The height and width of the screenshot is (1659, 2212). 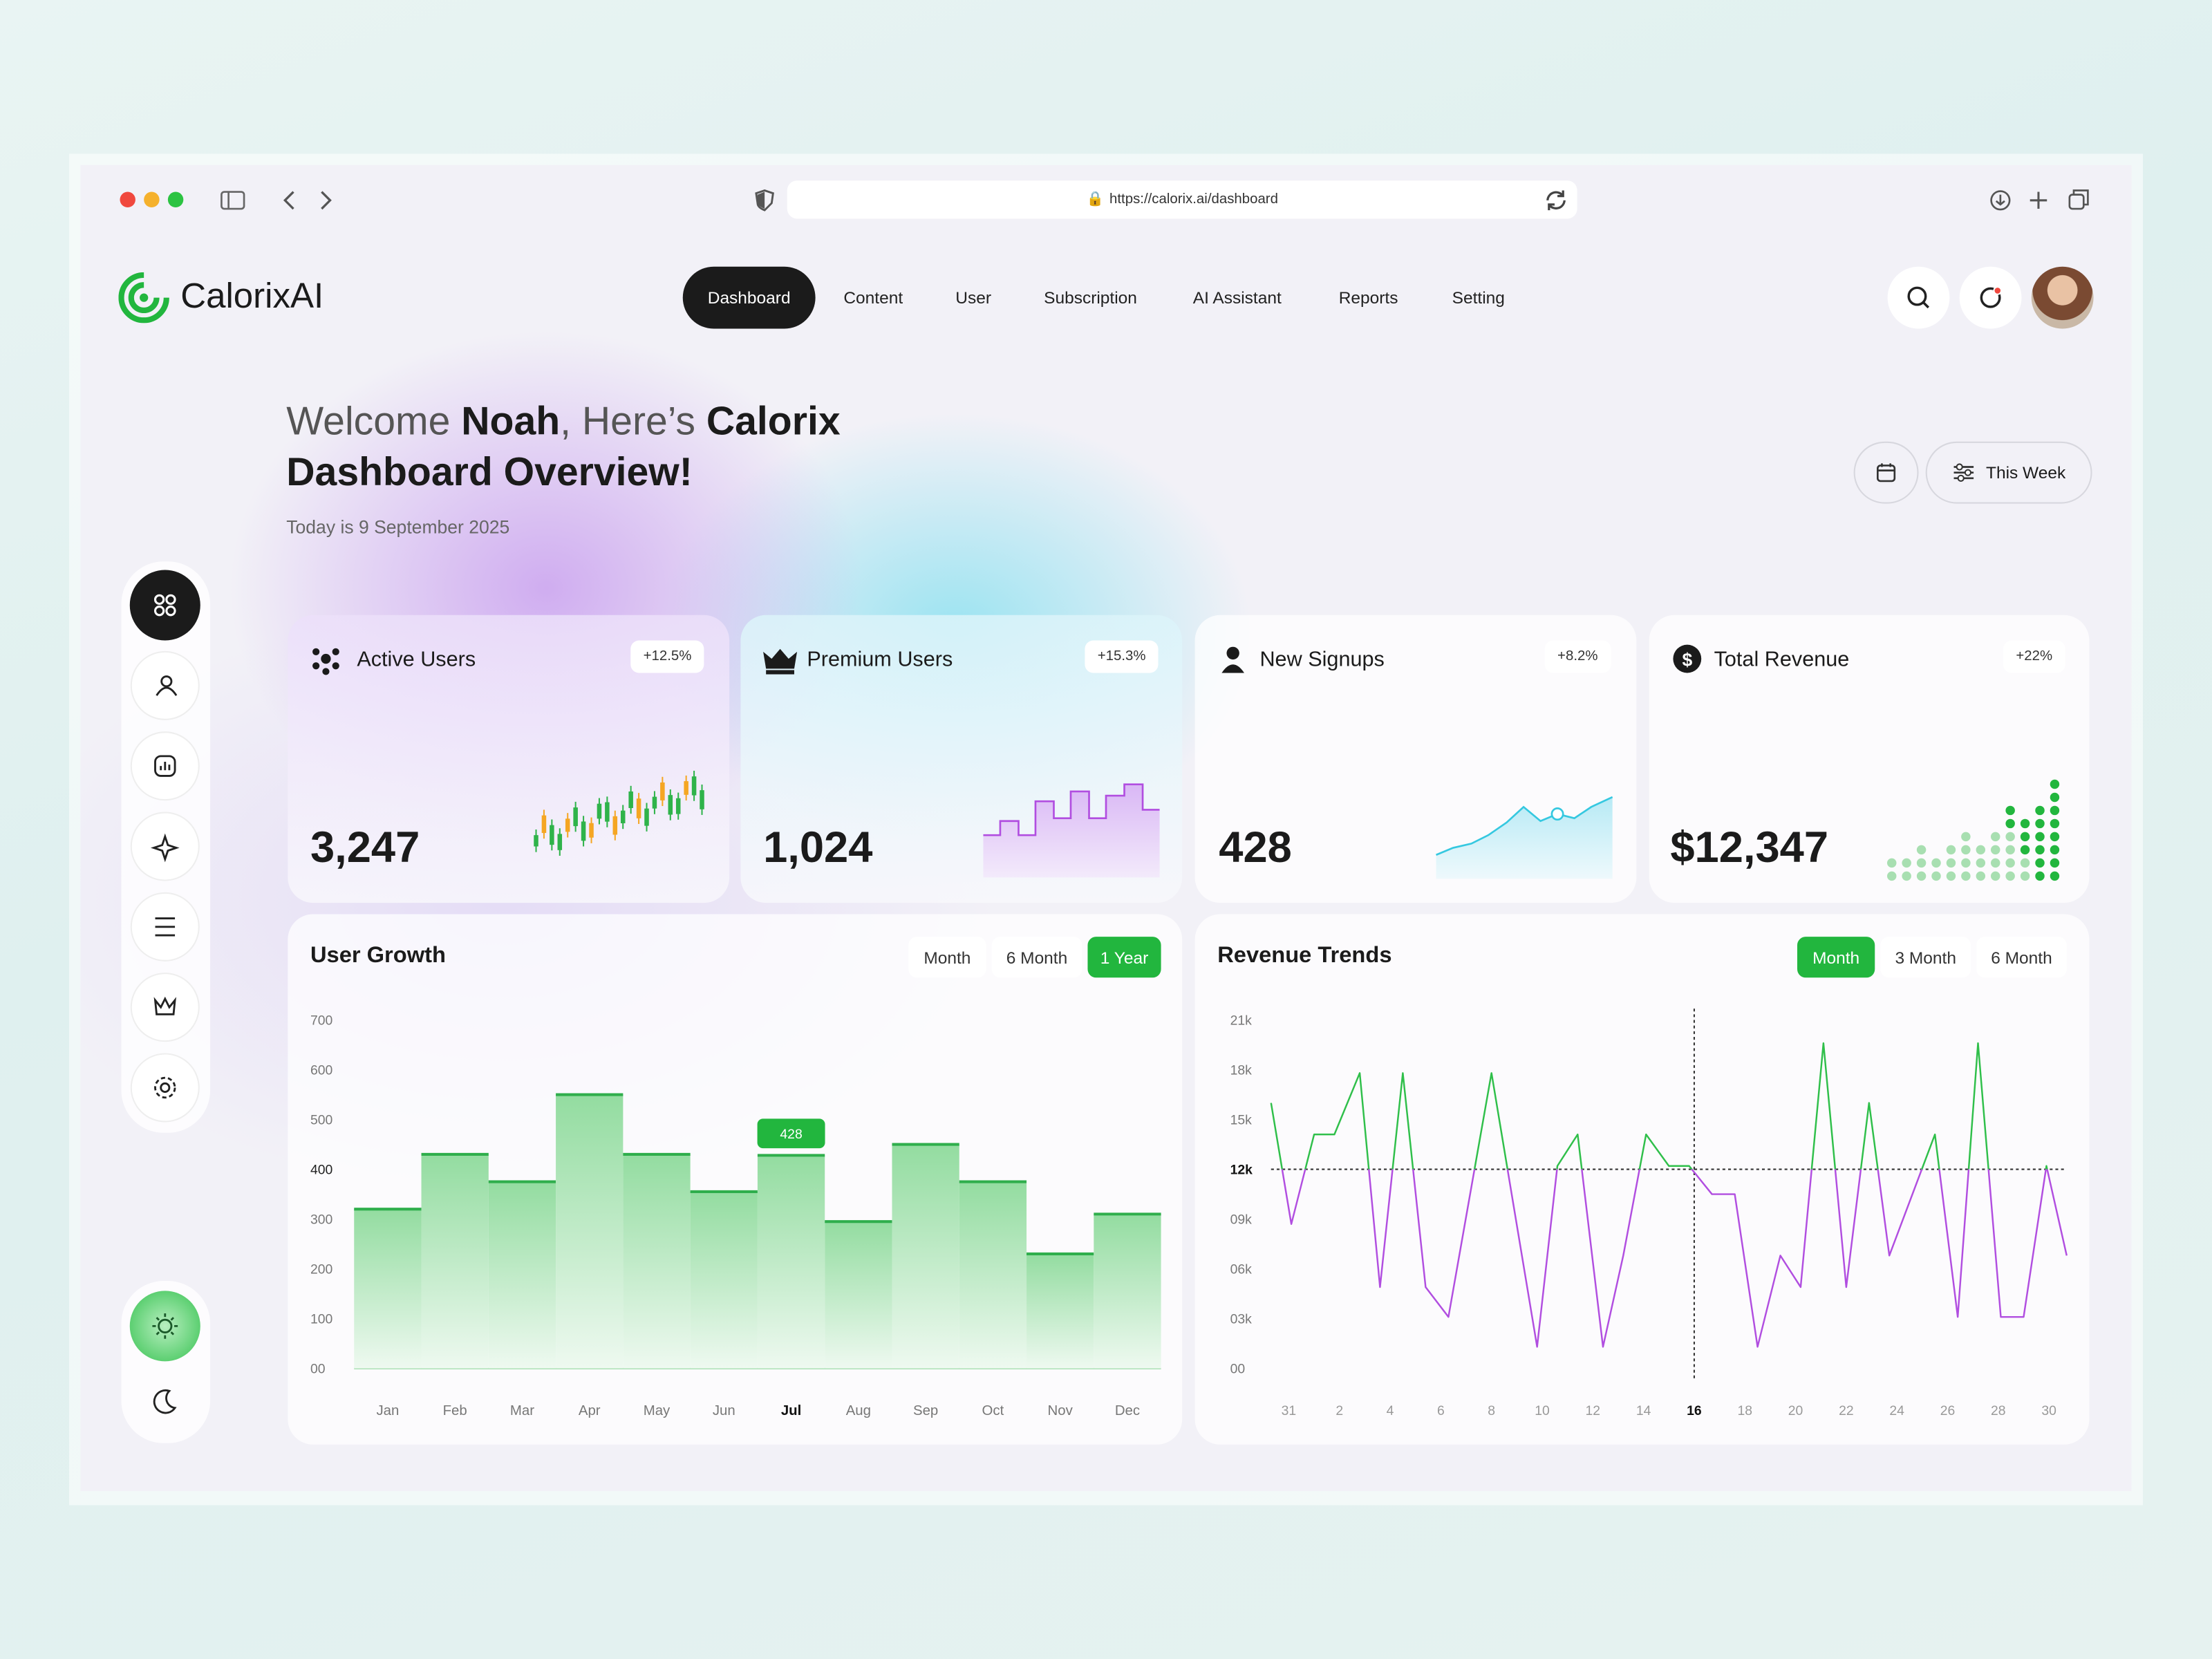 What do you see at coordinates (1368, 298) in the screenshot?
I see `nav-item: Reports` at bounding box center [1368, 298].